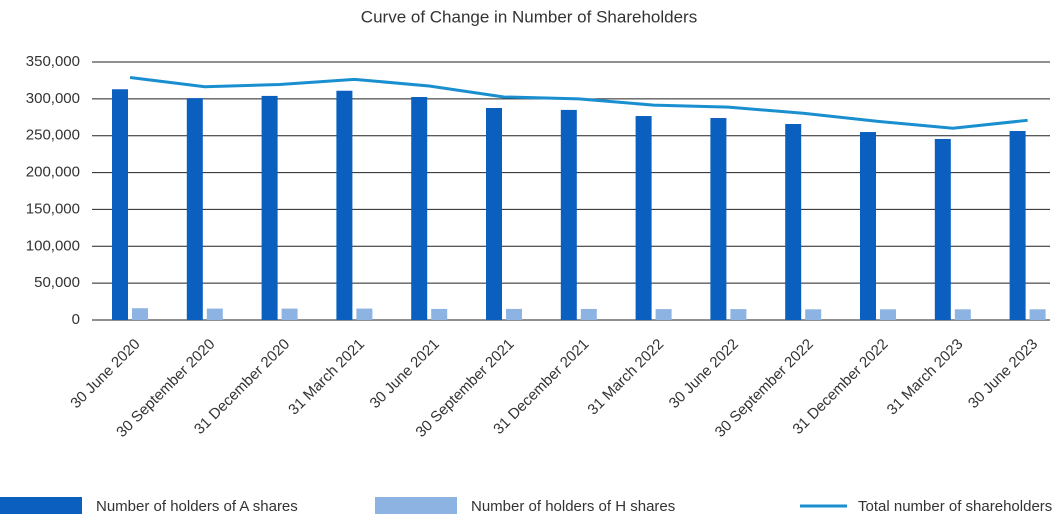 The height and width of the screenshot is (525, 1058). What do you see at coordinates (704, 374) in the screenshot?
I see `x-tick-label: 30 June 2022` at bounding box center [704, 374].